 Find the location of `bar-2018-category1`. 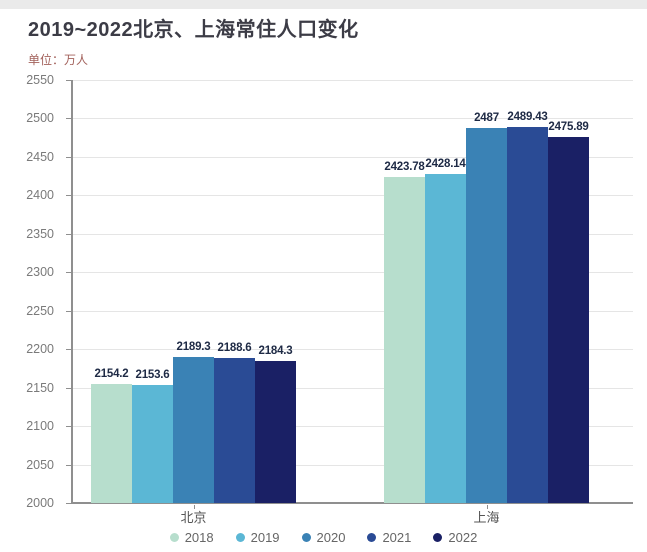

bar-2018-category1 is located at coordinates (111, 443).